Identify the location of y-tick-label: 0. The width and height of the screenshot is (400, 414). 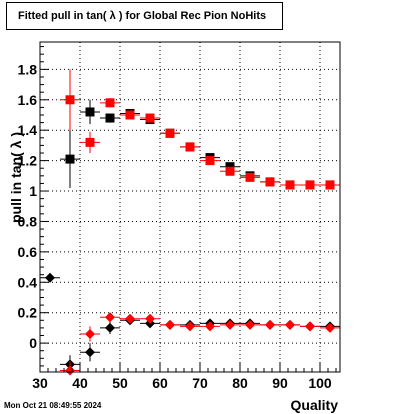
(33, 343).